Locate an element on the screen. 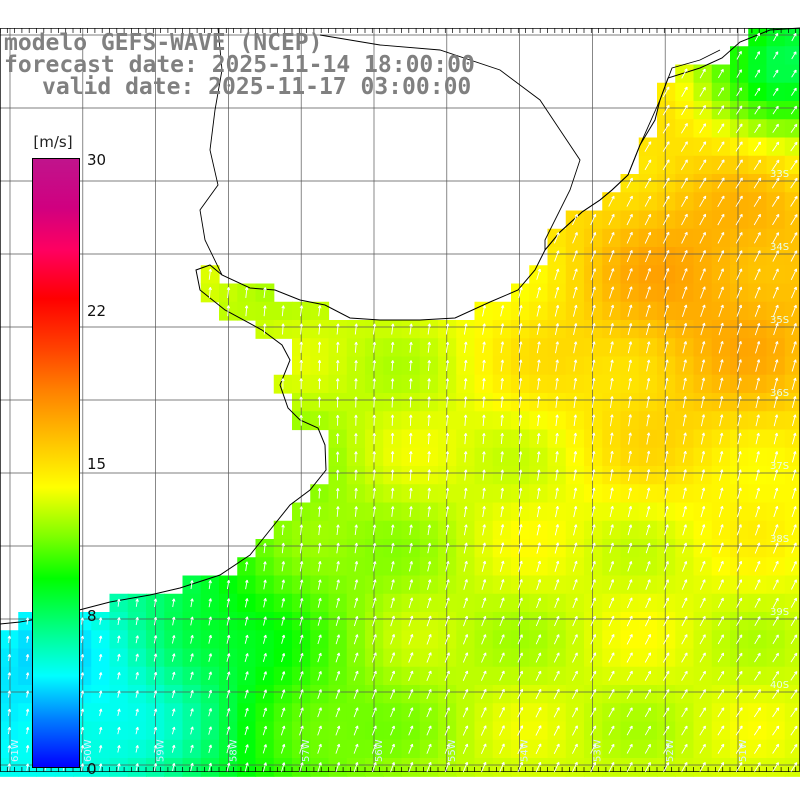 Image resolution: width=800 pixels, height=800 pixels. model-title: modelo GEFS-WAVE (NCEP) is located at coordinates (163, 43).